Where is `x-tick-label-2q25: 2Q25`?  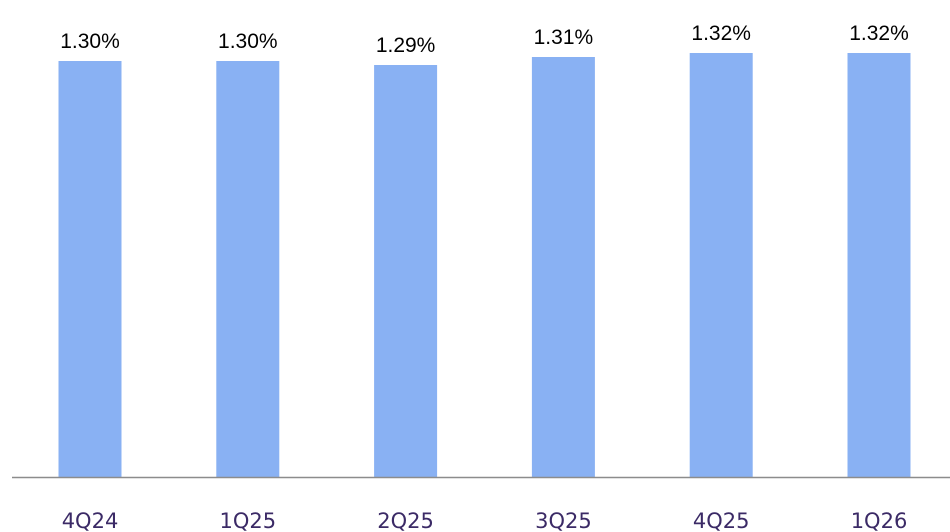
x-tick-label-2q25: 2Q25 is located at coordinates (405, 520).